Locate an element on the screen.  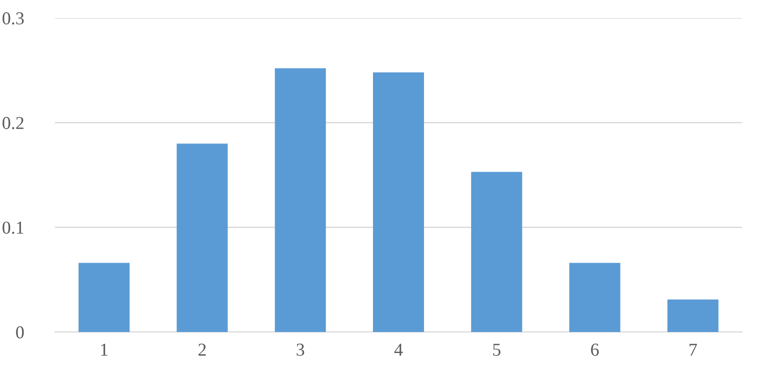
x-tick-label: 6 is located at coordinates (595, 350).